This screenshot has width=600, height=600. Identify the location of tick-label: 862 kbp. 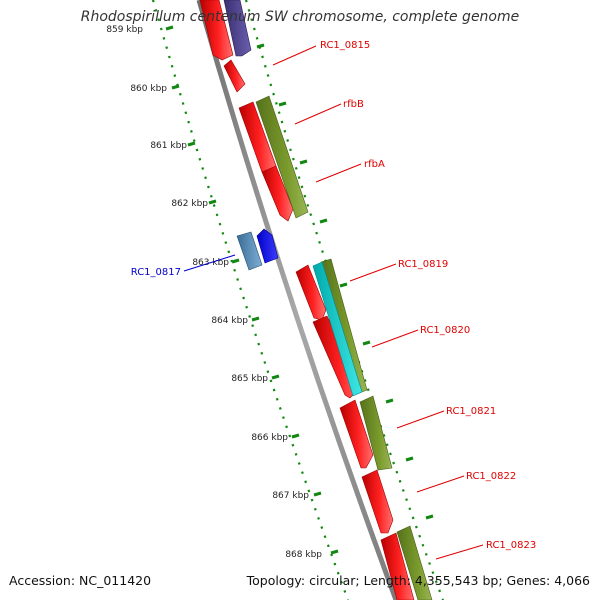
(189, 204).